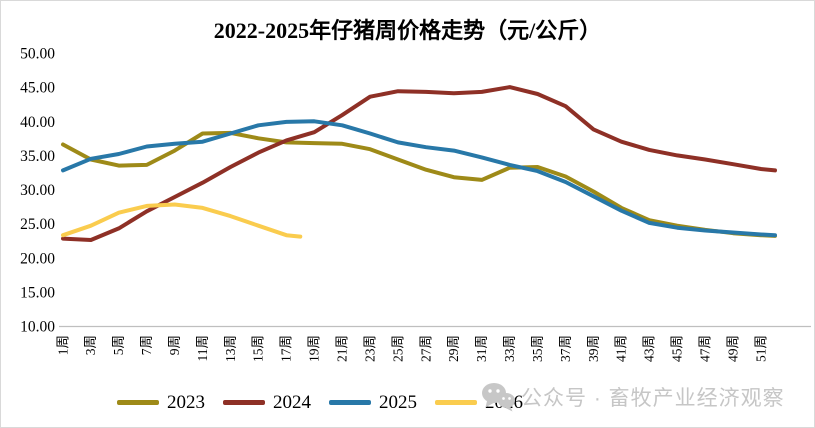 This screenshot has height=428, width=815. What do you see at coordinates (407, 30) in the screenshot?
I see `chart-title: 2022-2025年仔猪周价格走势（元/公斤）` at bounding box center [407, 30].